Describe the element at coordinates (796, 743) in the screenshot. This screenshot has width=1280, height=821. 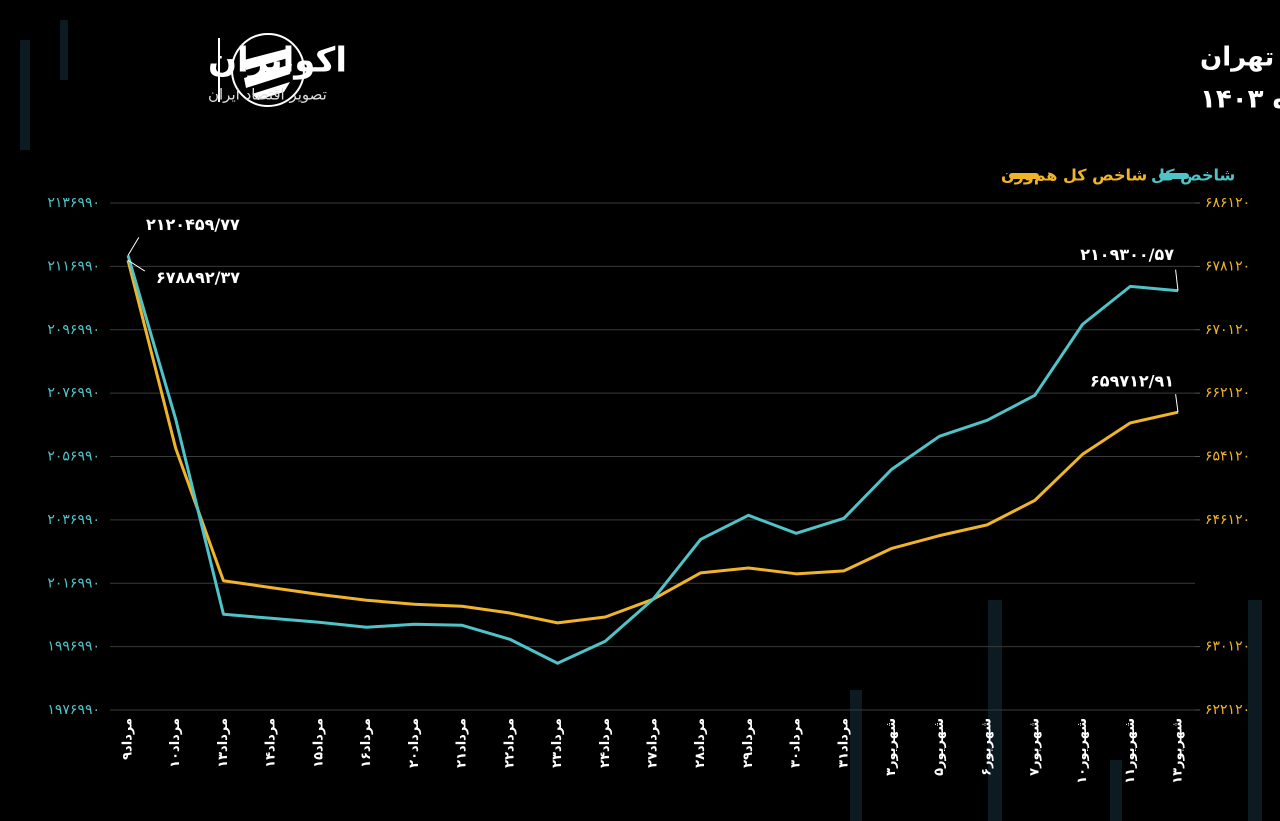
I see `x-tick-label: مرداد۳۰` at that location.